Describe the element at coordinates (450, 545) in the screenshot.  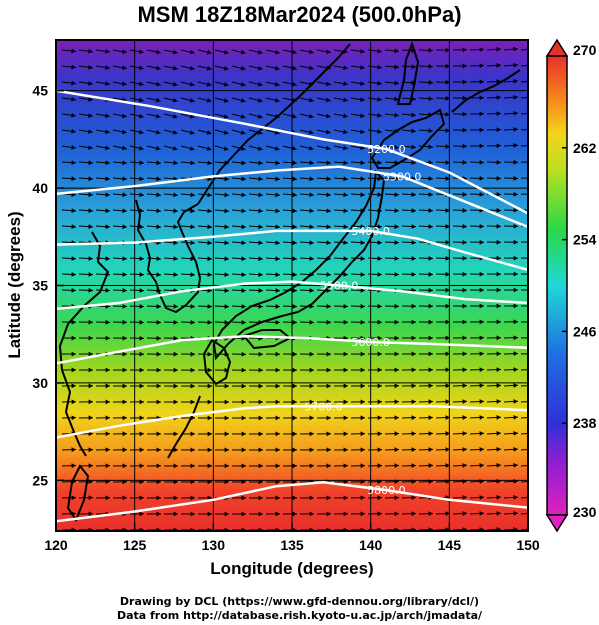
I see `x-tick-label: 145` at that location.